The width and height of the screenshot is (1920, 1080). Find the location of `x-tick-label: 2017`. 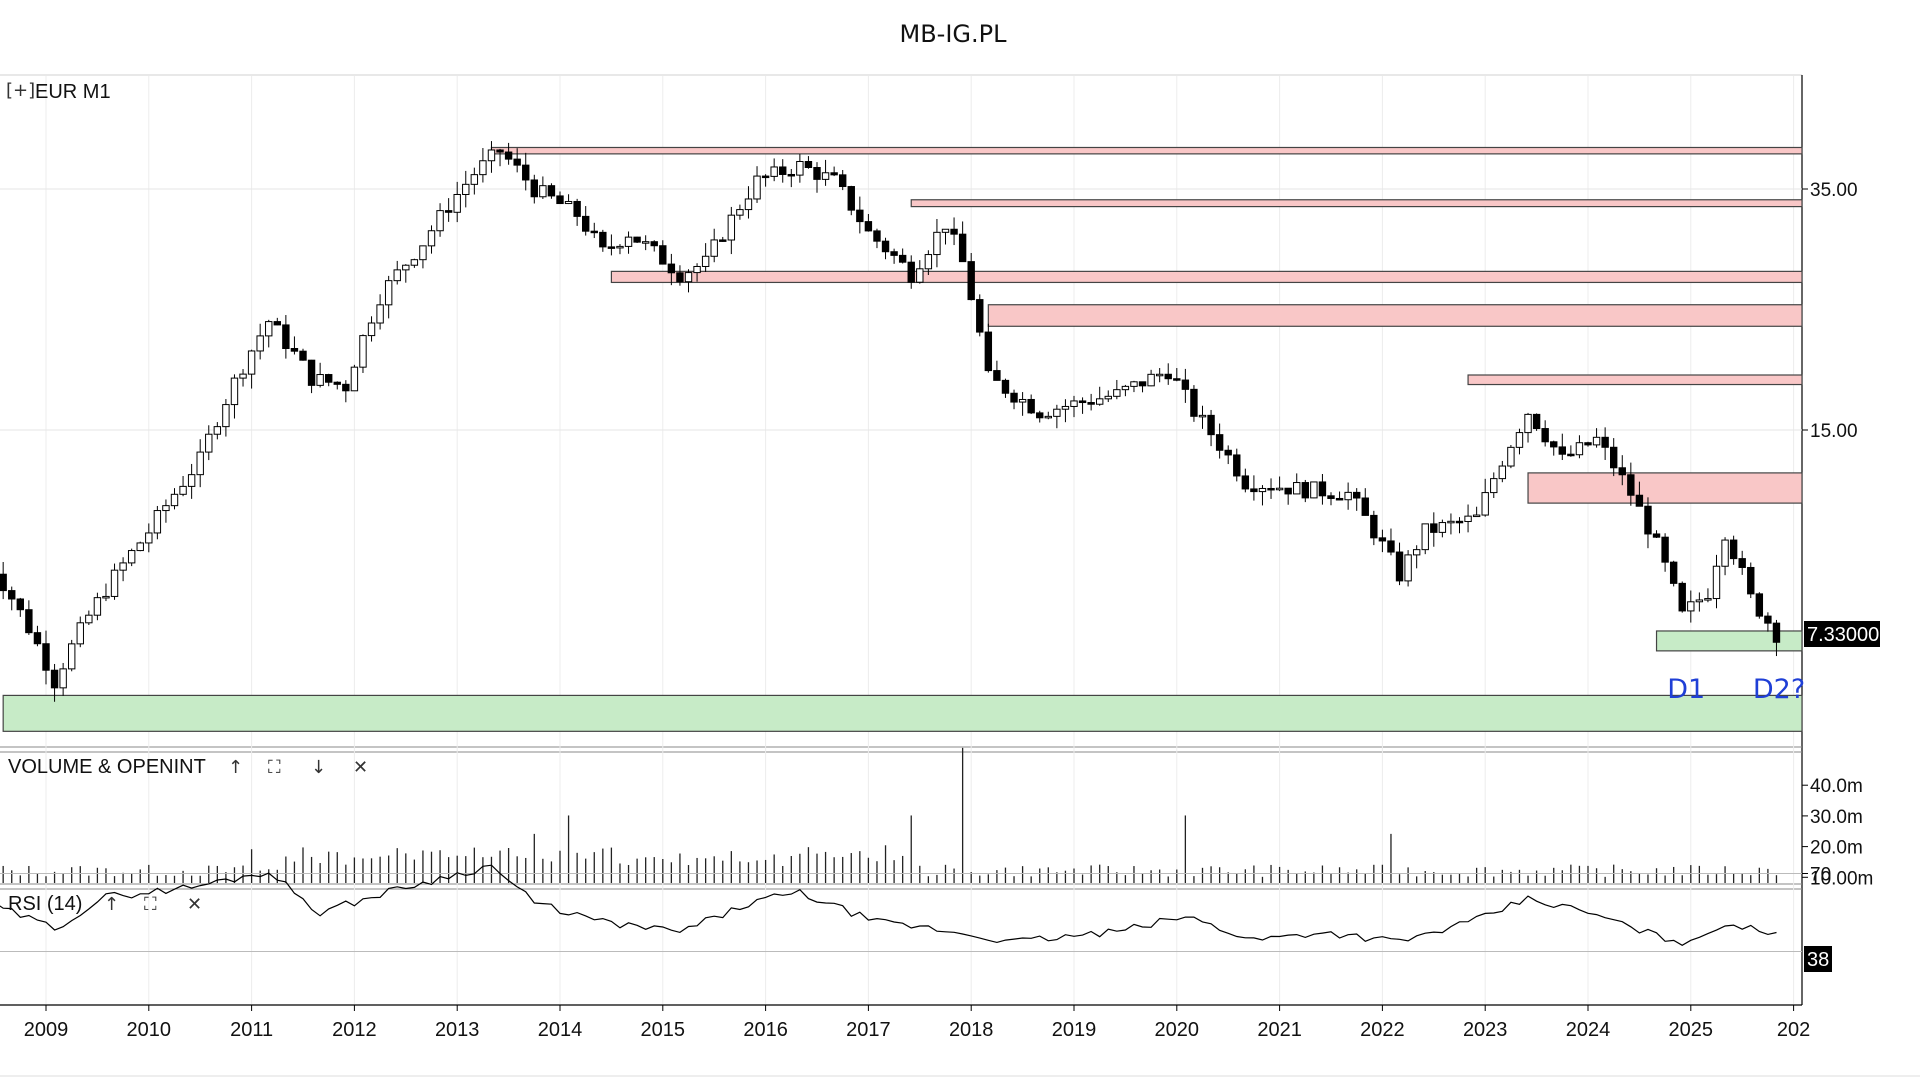

x-tick-label: 2017 is located at coordinates (868, 1030).